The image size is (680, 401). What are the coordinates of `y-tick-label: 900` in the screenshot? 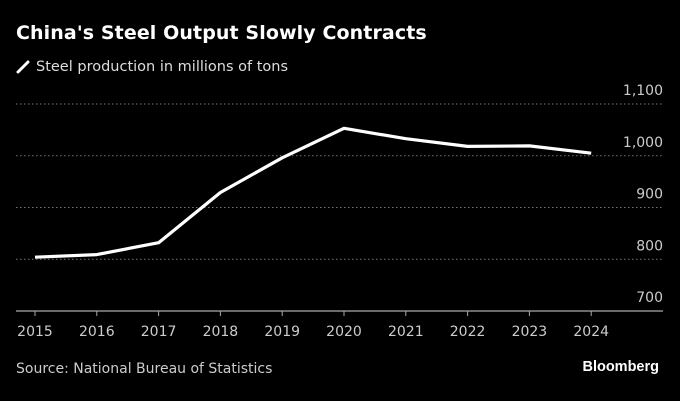 It's located at (649, 195).